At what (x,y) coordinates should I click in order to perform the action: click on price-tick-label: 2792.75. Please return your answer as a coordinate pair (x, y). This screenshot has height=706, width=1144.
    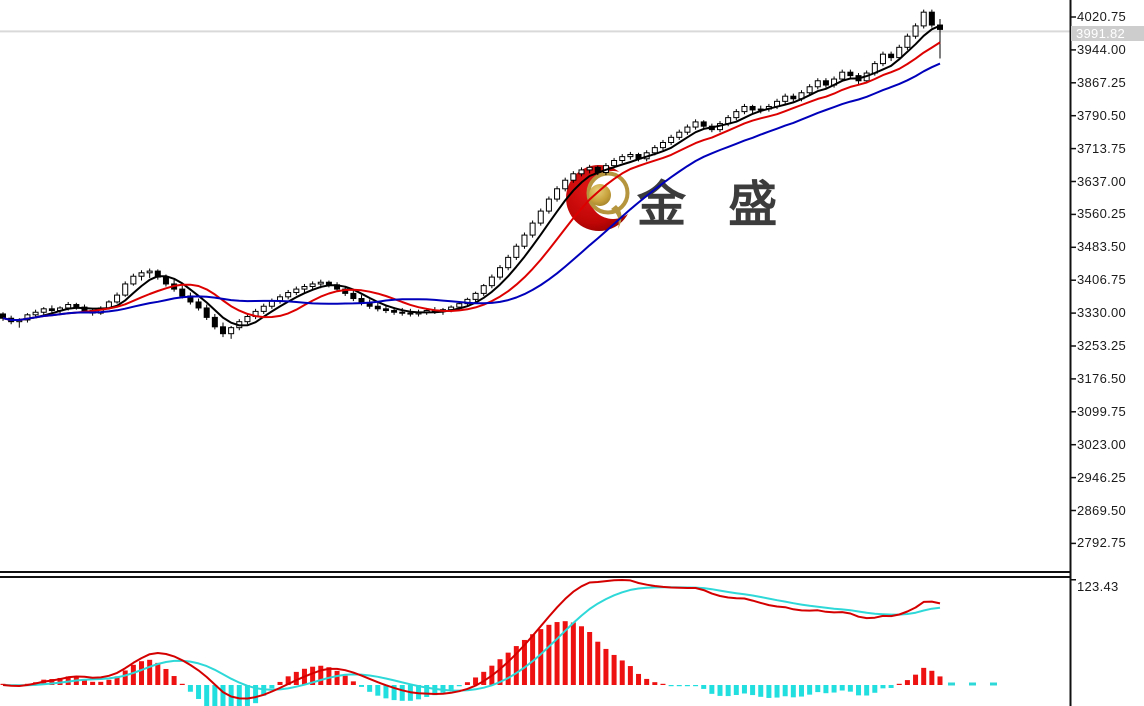
    Looking at the image, I should click on (1102, 543).